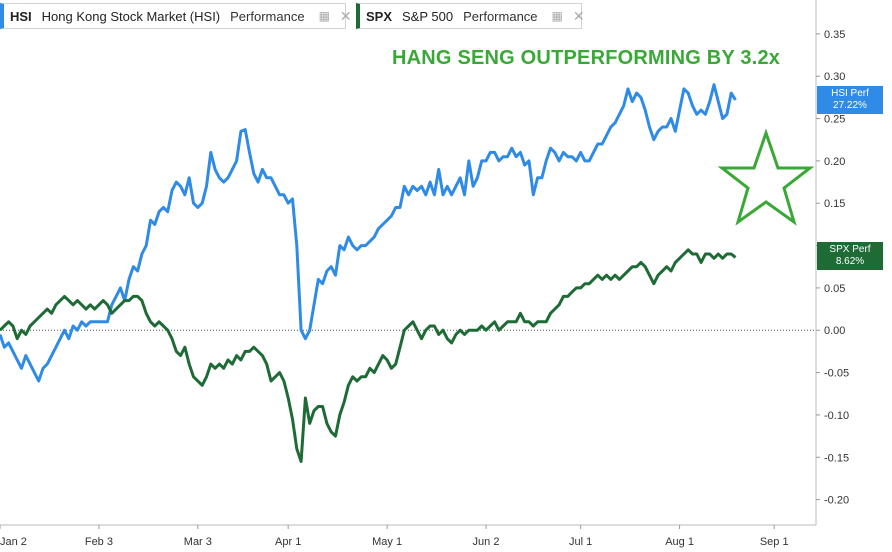 The height and width of the screenshot is (552, 892). What do you see at coordinates (850, 105) in the screenshot?
I see `hsi-perf-value: 27.22%` at bounding box center [850, 105].